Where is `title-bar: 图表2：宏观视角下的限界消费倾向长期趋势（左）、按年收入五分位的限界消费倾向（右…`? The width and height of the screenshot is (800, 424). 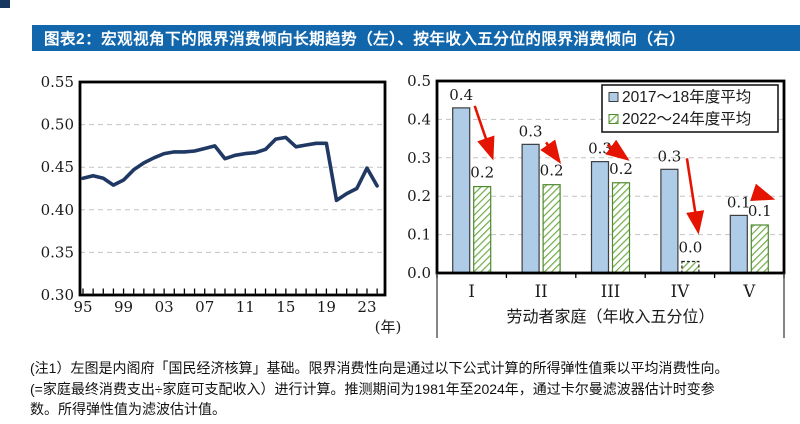
title-bar: 图表2：宏观视角下的限界消费倾向长期趋势（左）、按年收入五分位的限界消费倾向（右… is located at coordinates (416, 38).